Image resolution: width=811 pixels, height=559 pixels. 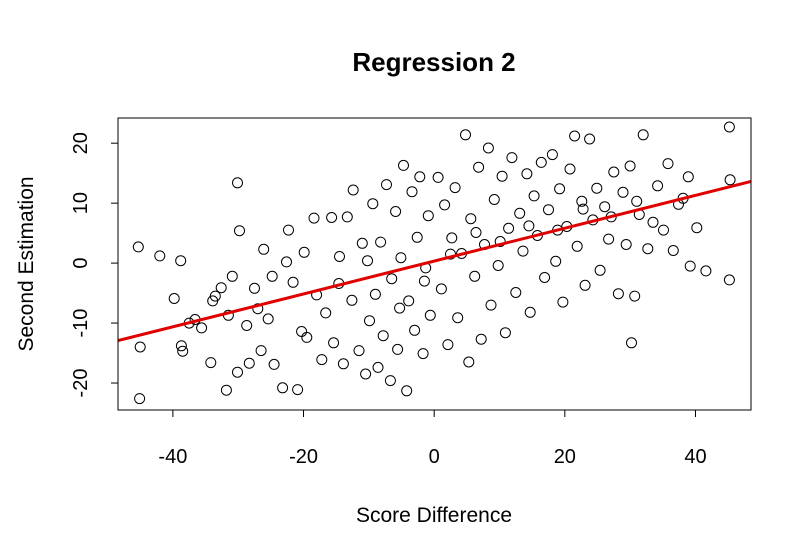 I want to click on y-axis: -20 -10 0 10 20, so click(x=94, y=264).